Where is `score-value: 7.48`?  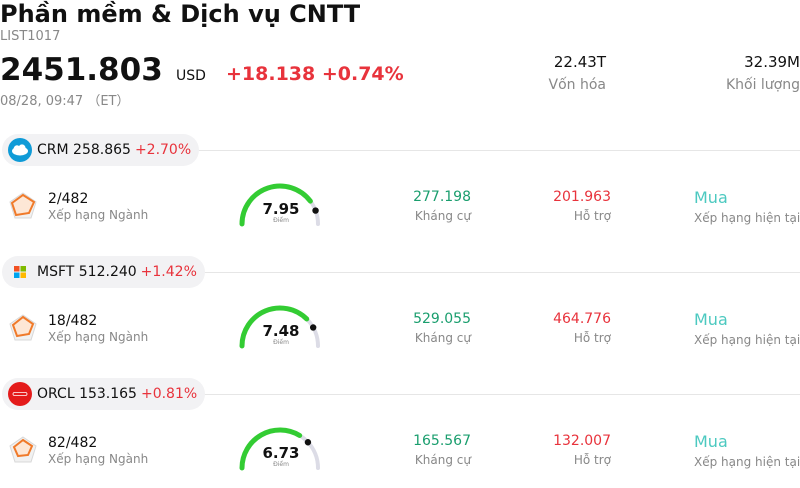
score-value: 7.48 is located at coordinates (281, 331).